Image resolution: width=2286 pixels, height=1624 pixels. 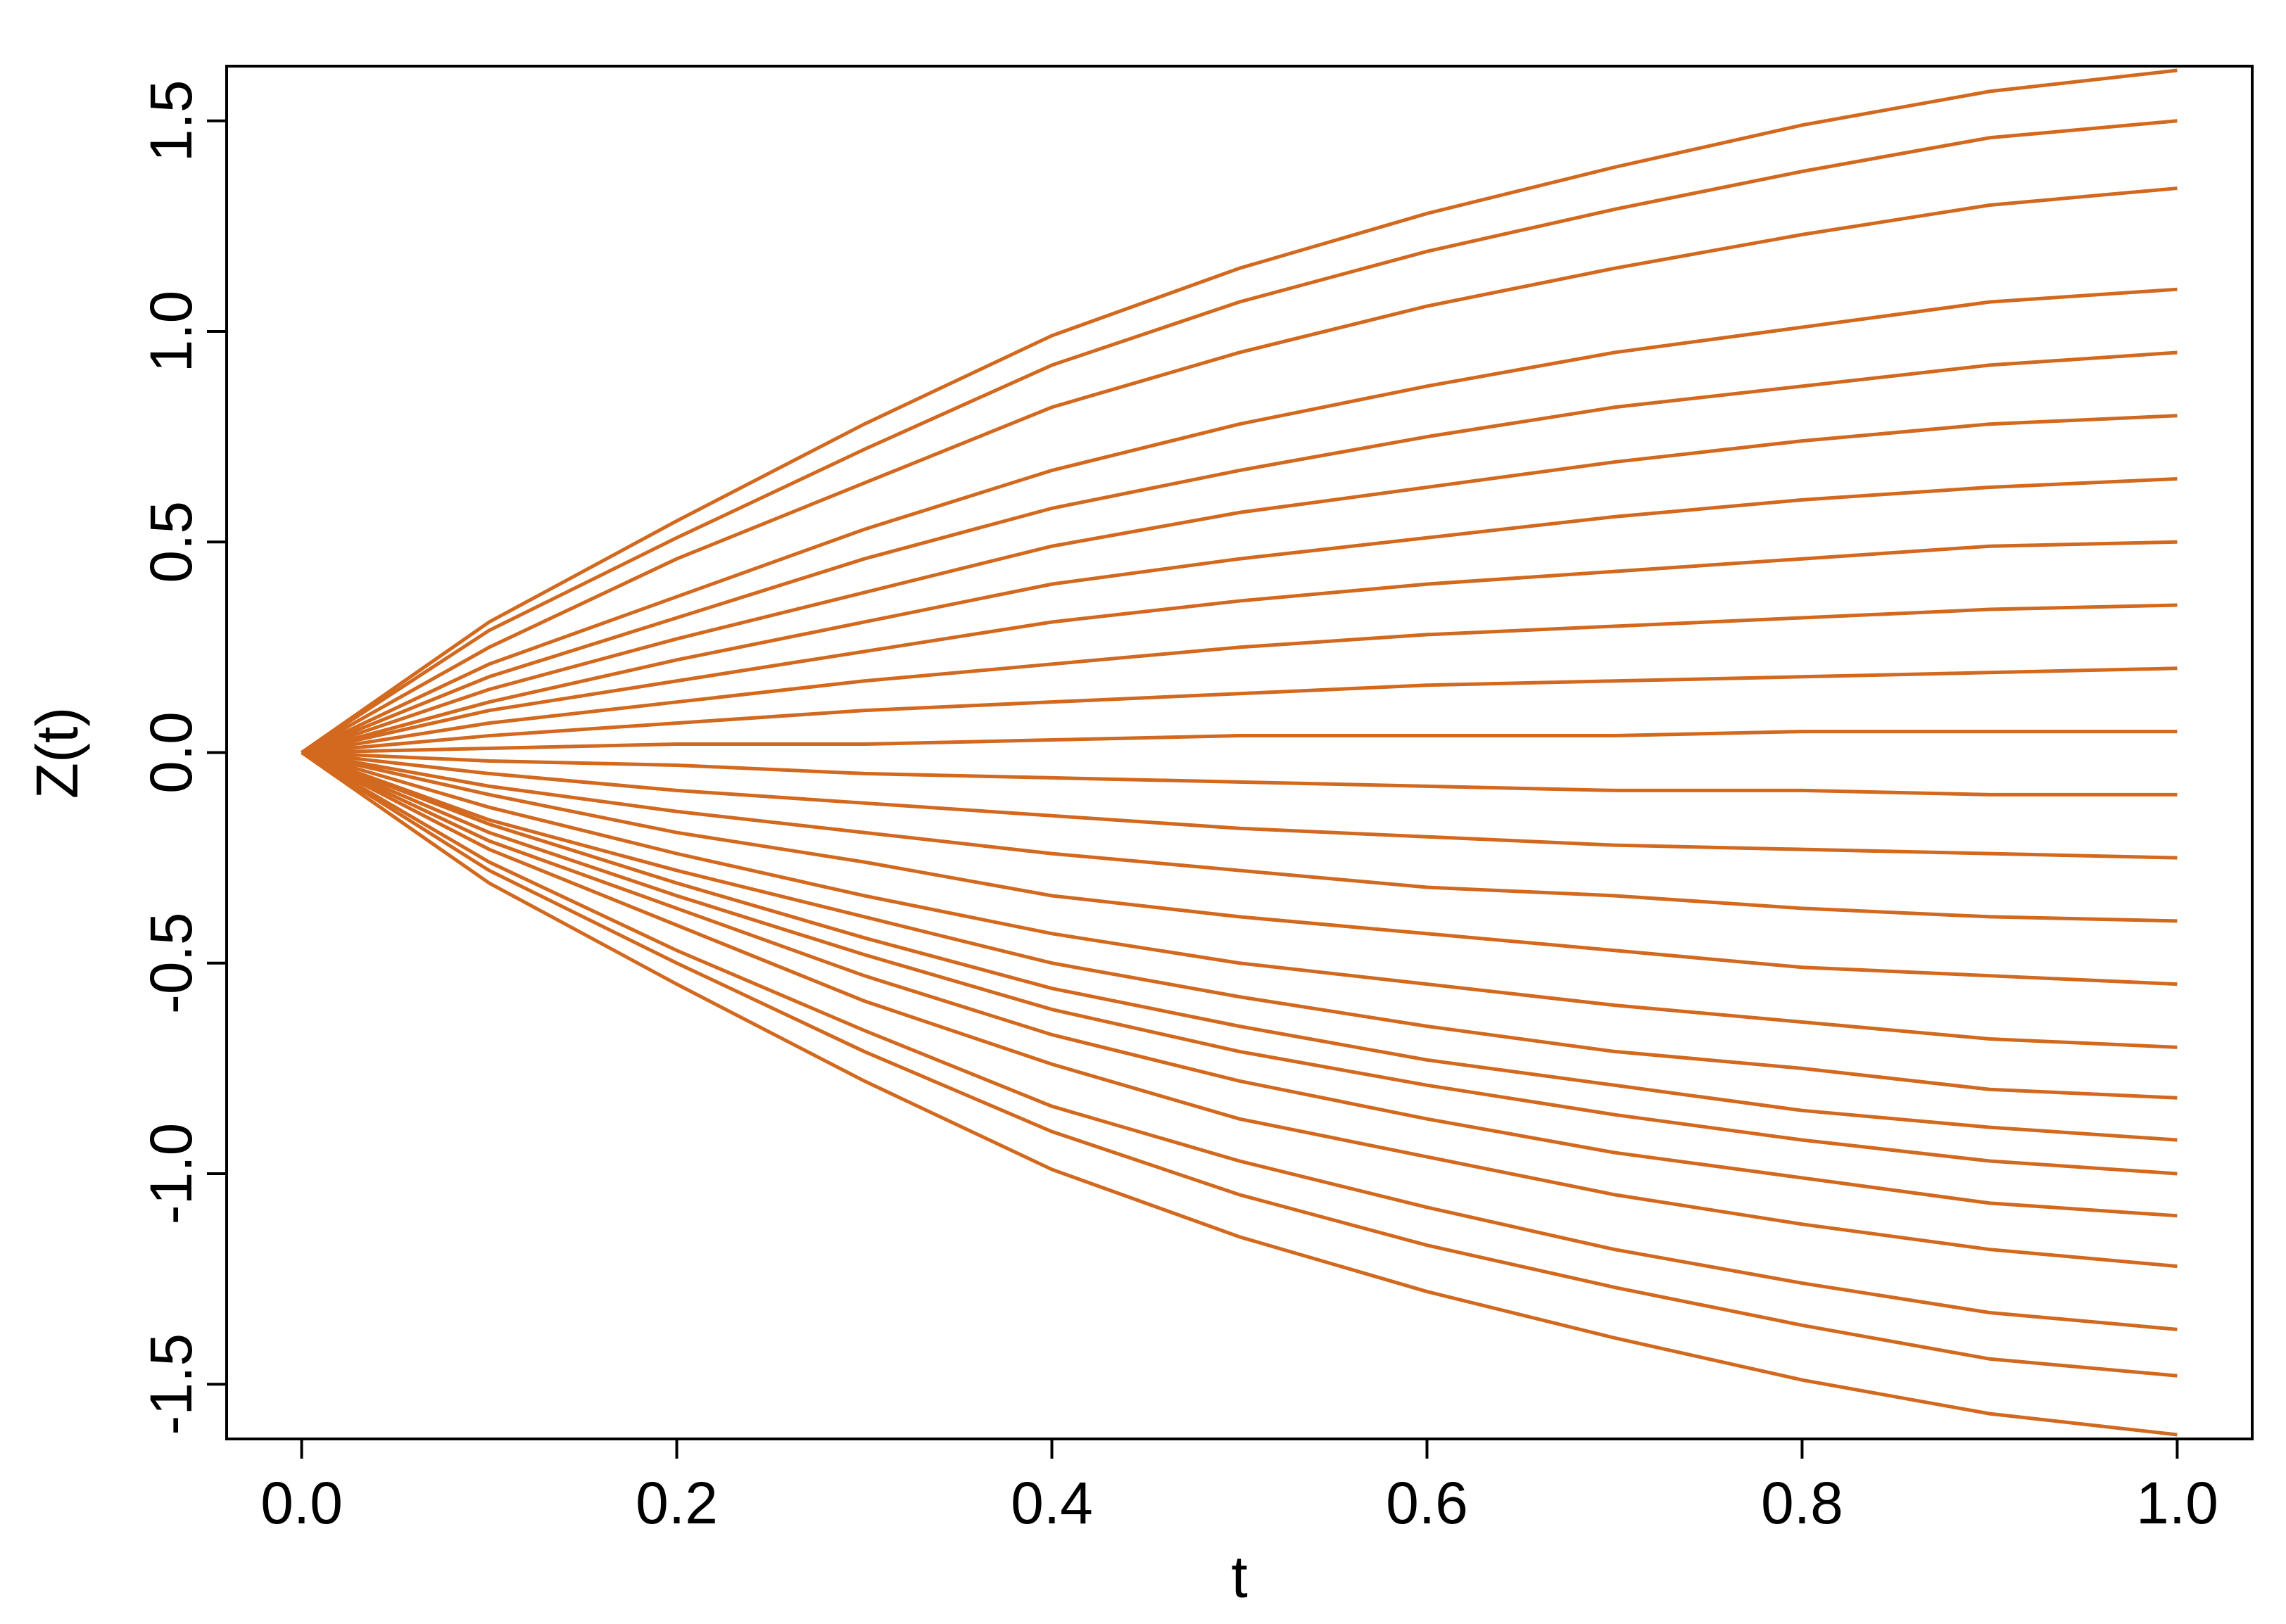 I want to click on y-tick-label: -0.5, so click(x=171, y=963).